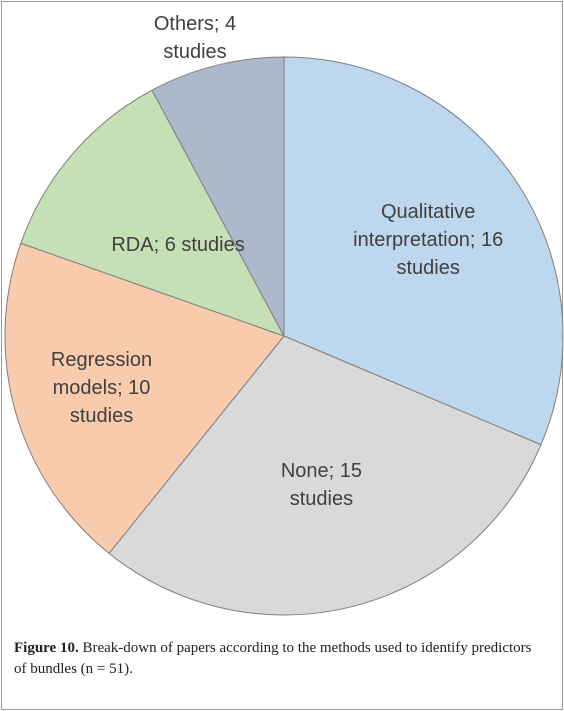 The height and width of the screenshot is (711, 564). What do you see at coordinates (231, 62) in the screenshot?
I see `leader-line` at bounding box center [231, 62].